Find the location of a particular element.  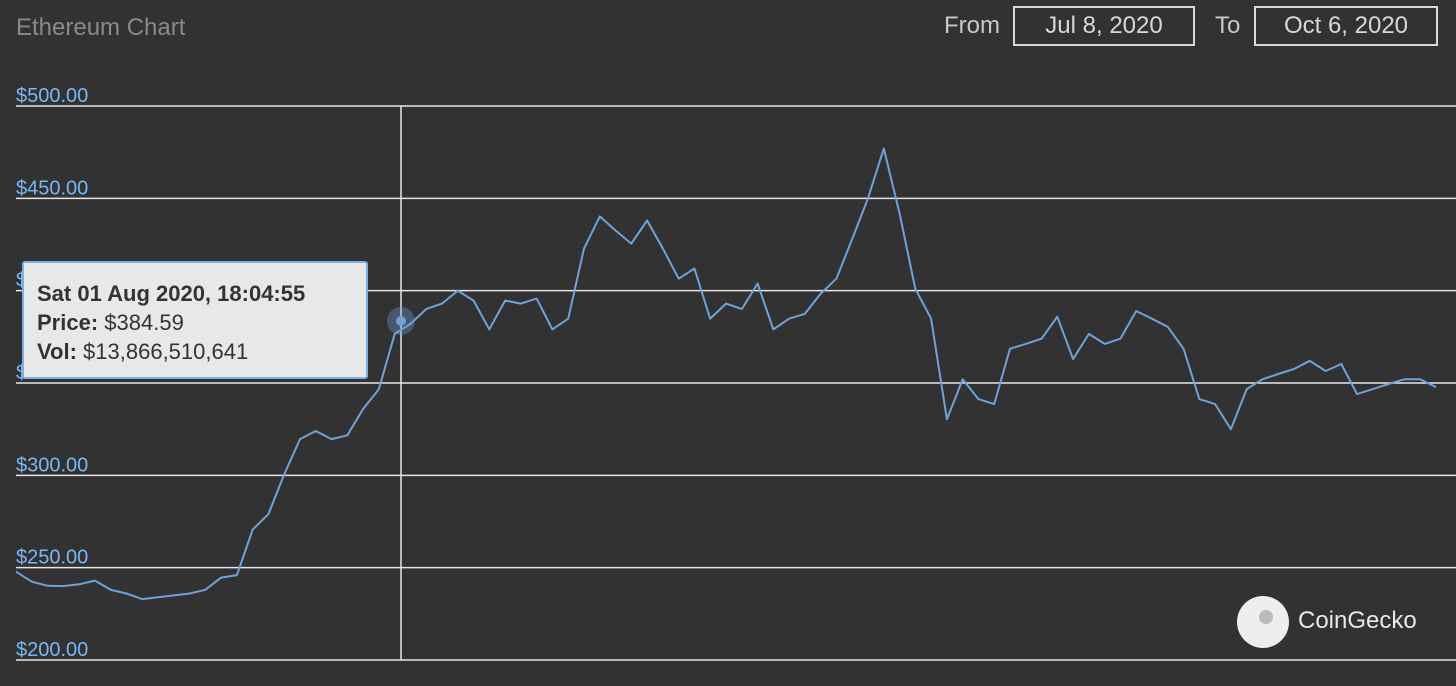

tooltip-price: $384.59 is located at coordinates (144, 322).